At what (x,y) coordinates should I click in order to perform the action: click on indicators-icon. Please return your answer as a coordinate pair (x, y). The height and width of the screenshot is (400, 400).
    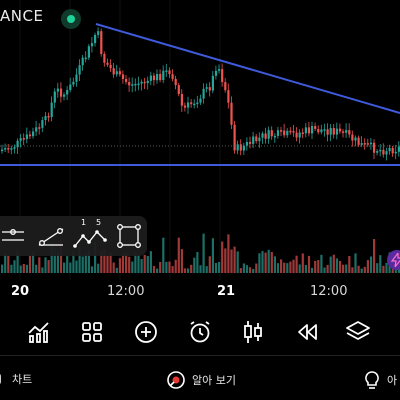
    Looking at the image, I should click on (39, 332).